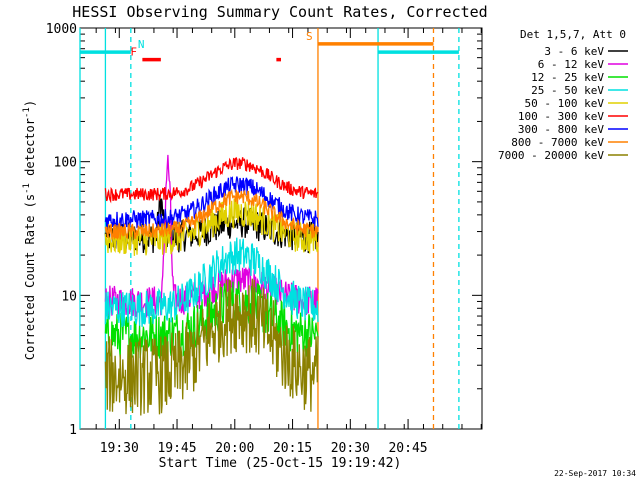 This screenshot has width=640, height=480. Describe the element at coordinates (65, 163) in the screenshot. I see `y-tick-label: 100` at that location.